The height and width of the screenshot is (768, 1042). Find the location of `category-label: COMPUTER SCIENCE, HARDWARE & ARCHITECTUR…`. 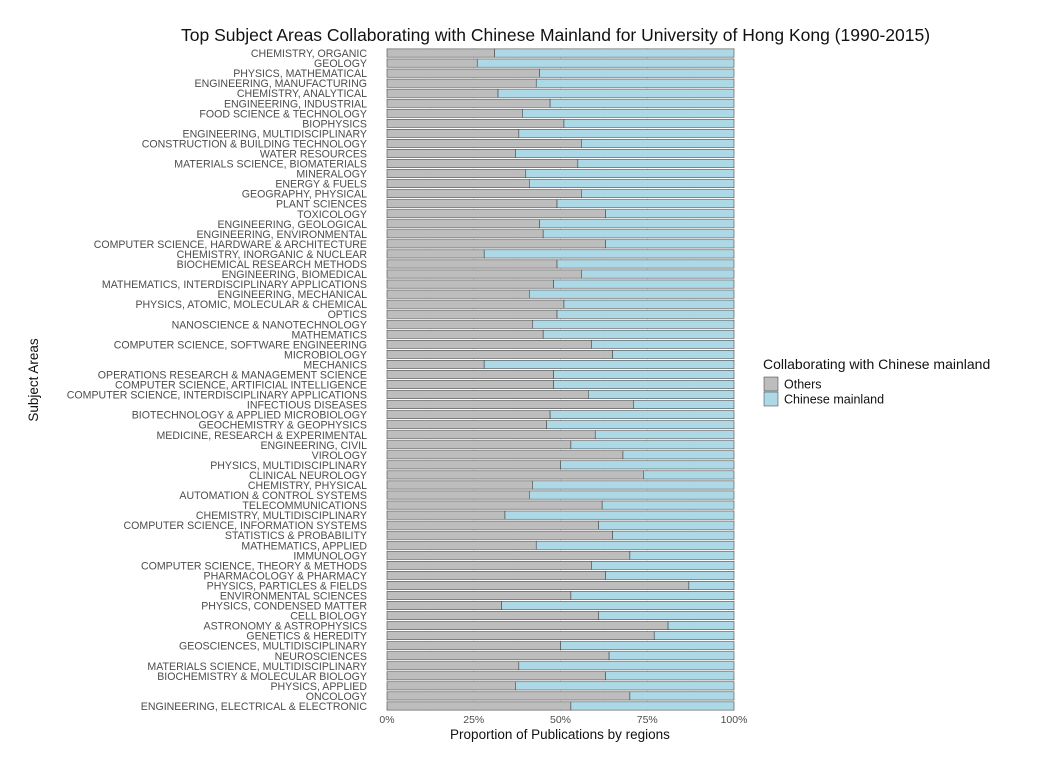

category-label: COMPUTER SCIENCE, HARDWARE & ARCHITECTUR… is located at coordinates (230, 245).